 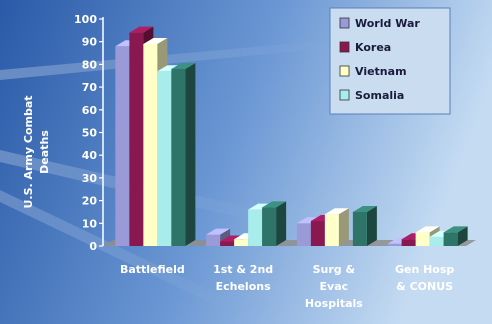 What do you see at coordinates (243, 278) in the screenshot?
I see `x-category-label: 1st & 2nd Echelons` at bounding box center [243, 278].